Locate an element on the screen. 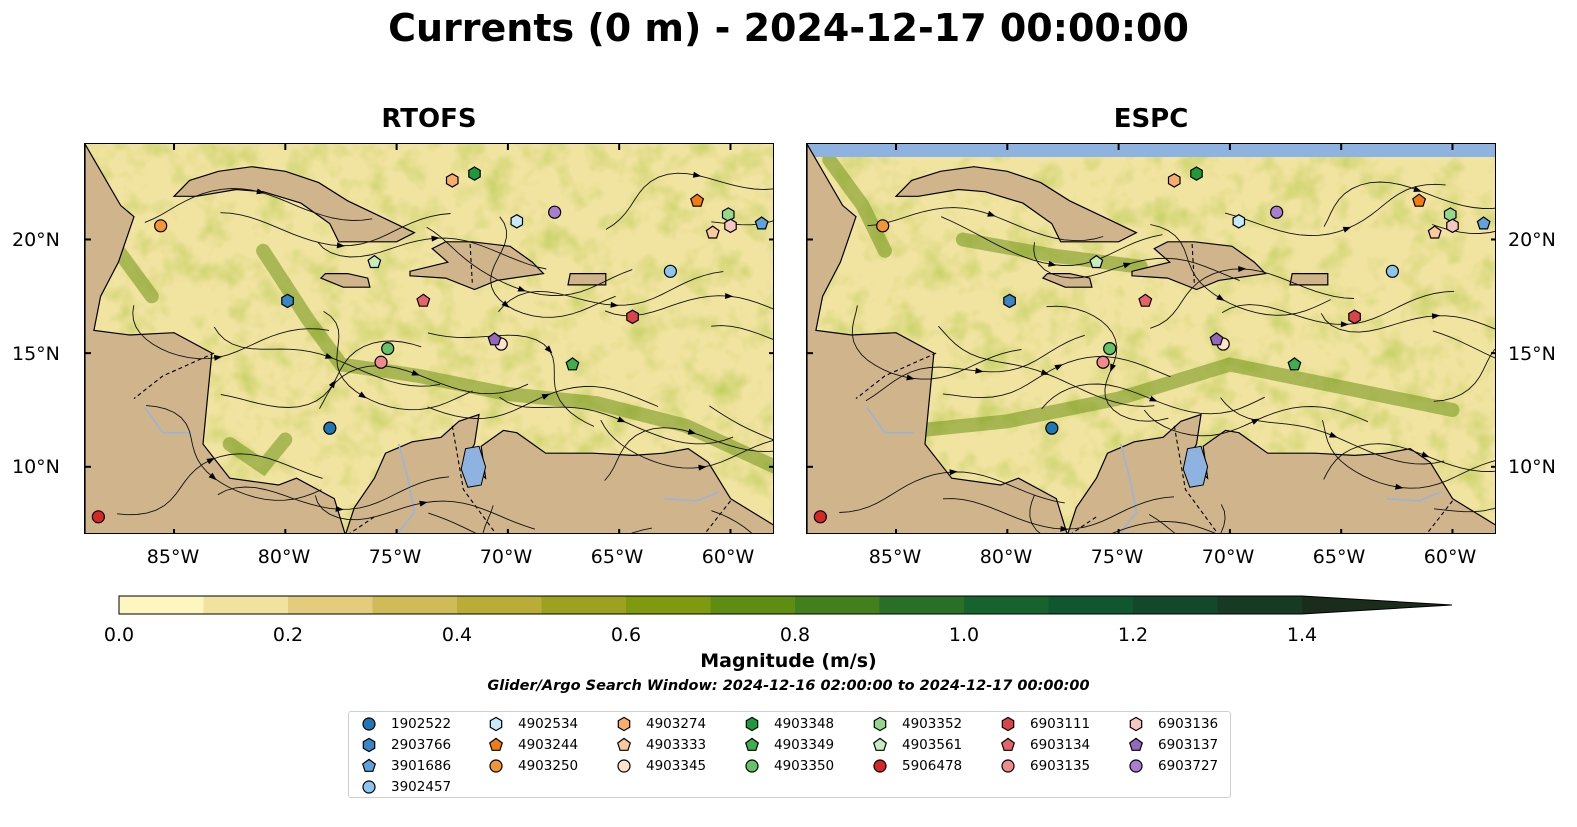 The image size is (1577, 827). lon-tick-label: 80°W is located at coordinates (284, 557).